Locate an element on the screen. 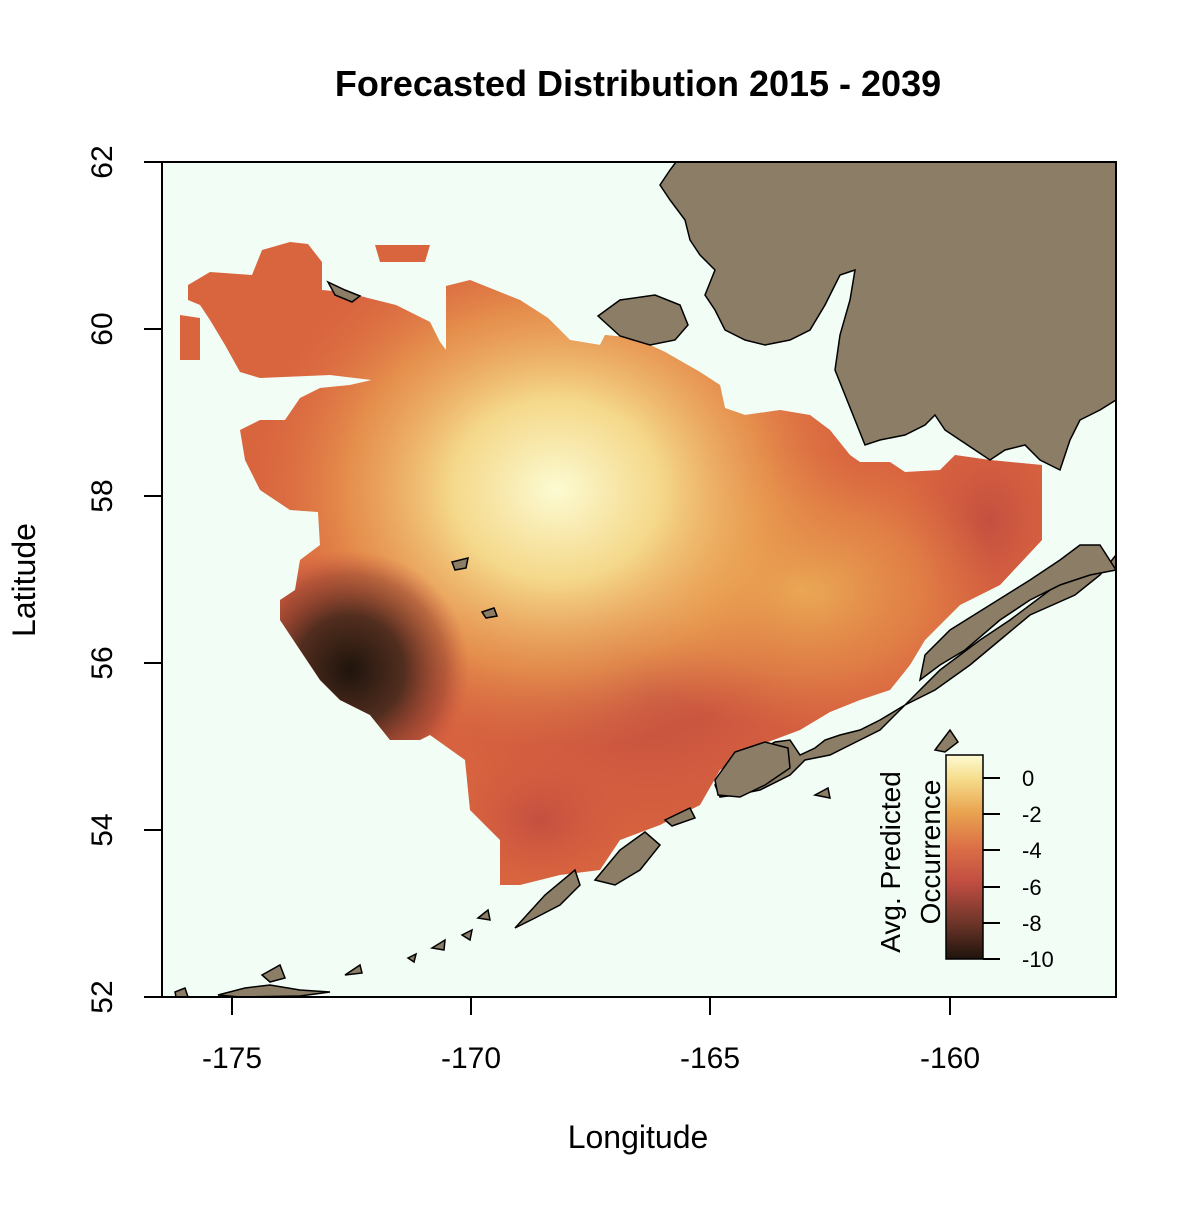 Image resolution: width=1200 pixels, height=1205 pixels. x-tick-label: -175 is located at coordinates (232, 1058).